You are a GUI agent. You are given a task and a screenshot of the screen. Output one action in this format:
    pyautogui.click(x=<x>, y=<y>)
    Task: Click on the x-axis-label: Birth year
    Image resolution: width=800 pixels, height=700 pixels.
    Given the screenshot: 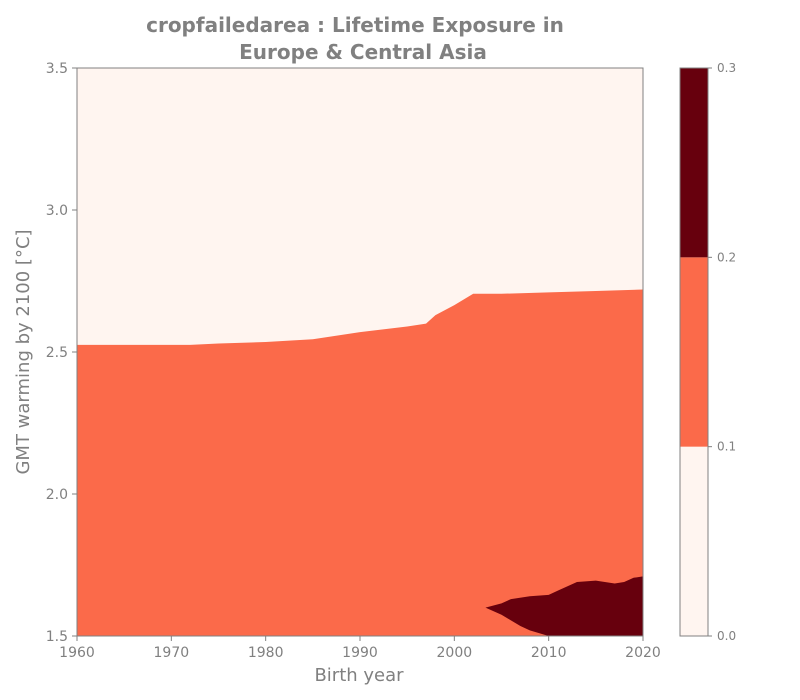 What is the action you would take?
    pyautogui.click(x=359, y=675)
    